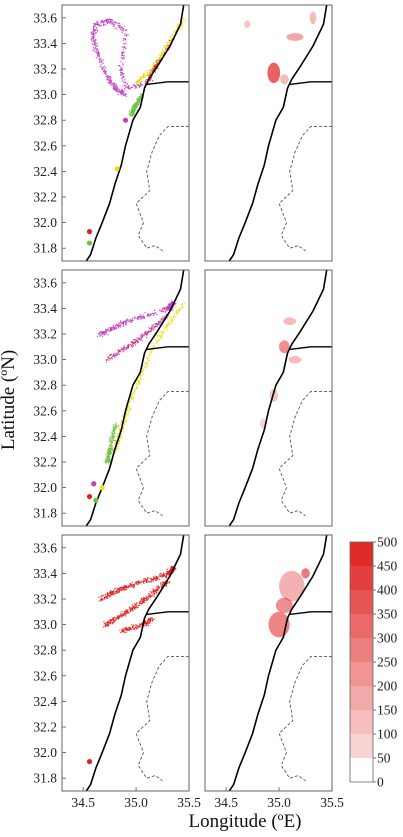  What do you see at coordinates (295, 37) in the screenshot?
I see `density-patch` at bounding box center [295, 37].